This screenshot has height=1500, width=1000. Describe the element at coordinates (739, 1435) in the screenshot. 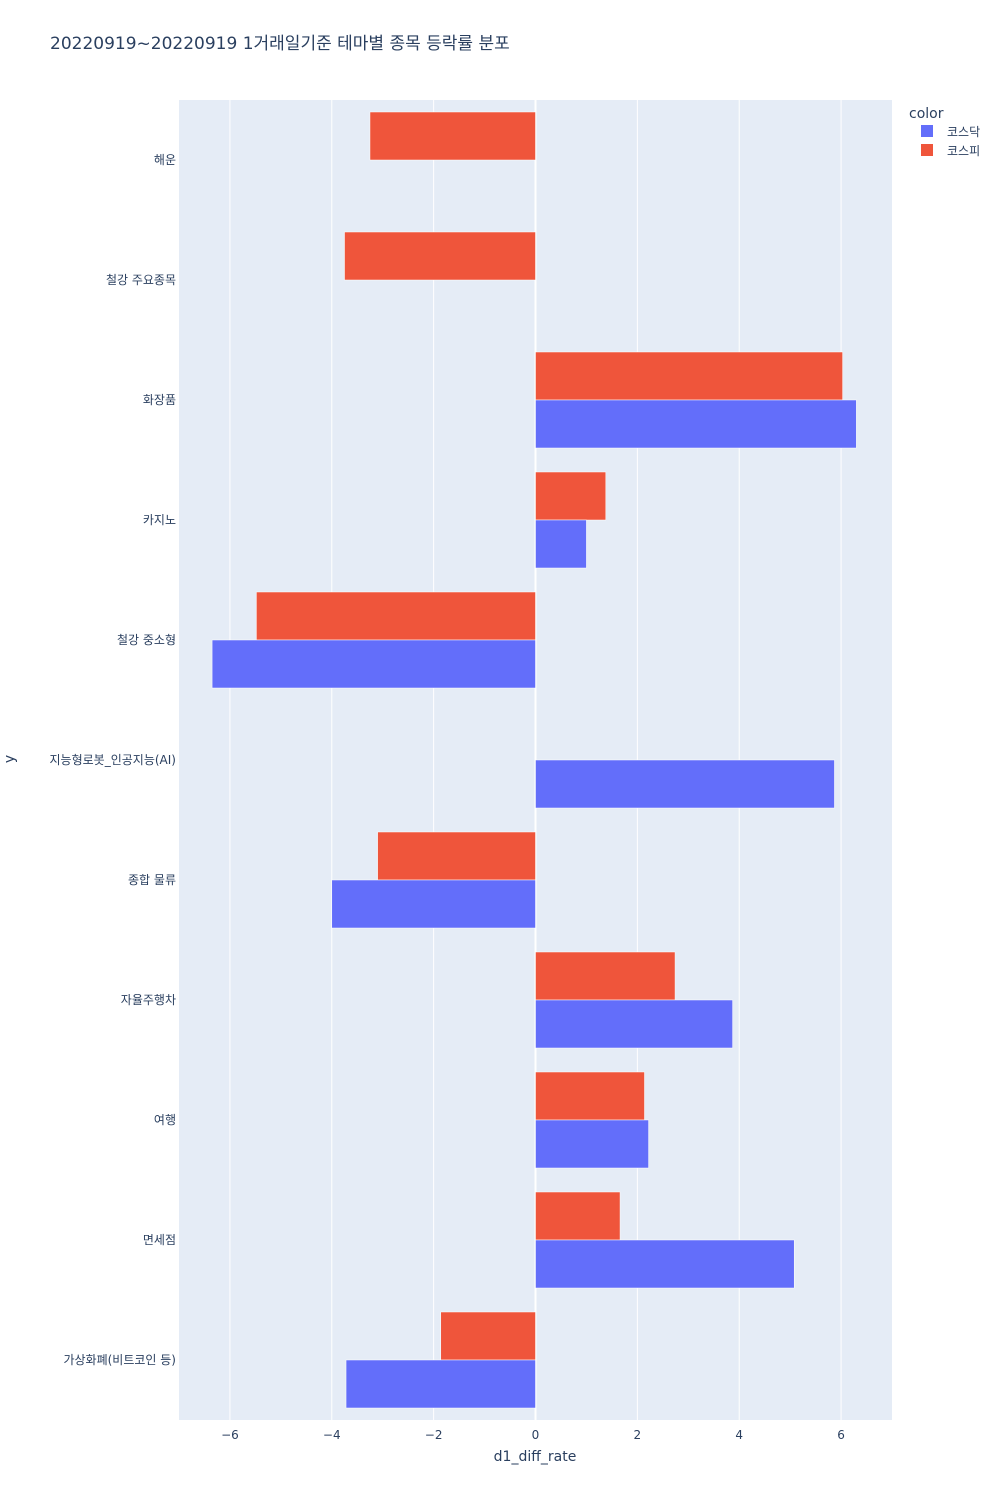

I see `x-tick-label: 4` at that location.